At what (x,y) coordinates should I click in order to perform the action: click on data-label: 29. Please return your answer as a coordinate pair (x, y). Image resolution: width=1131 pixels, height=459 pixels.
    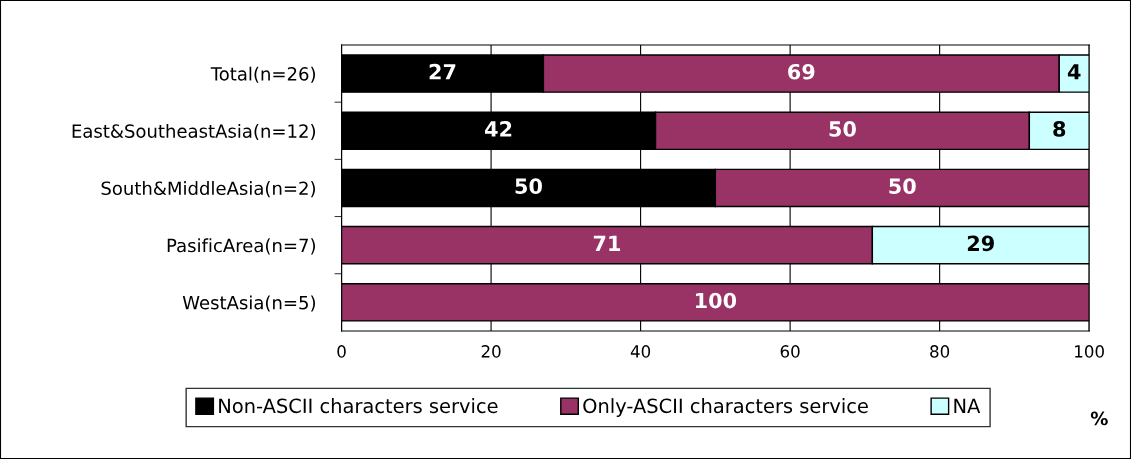
    Looking at the image, I should click on (980, 243).